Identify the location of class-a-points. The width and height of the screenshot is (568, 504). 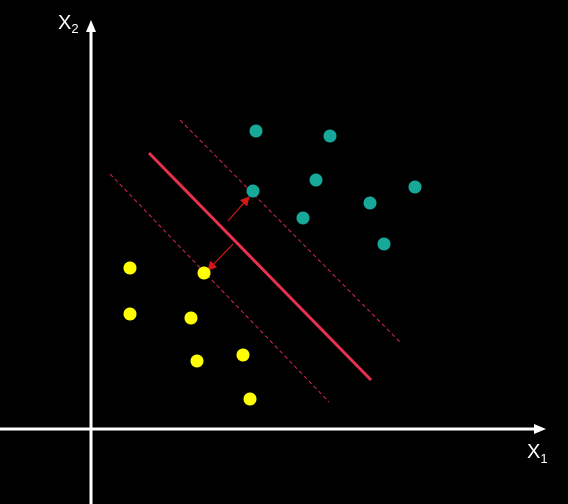
(334, 187).